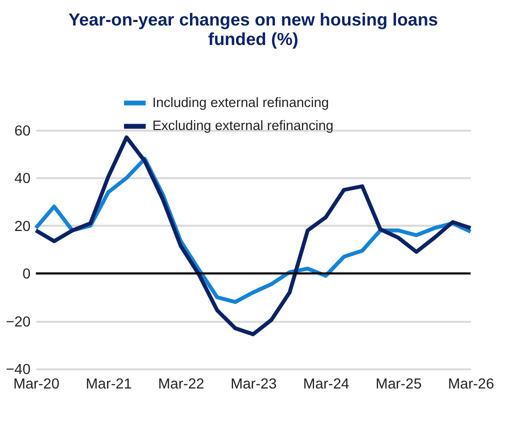 The width and height of the screenshot is (521, 427). What do you see at coordinates (243, 126) in the screenshot?
I see `legend-label: Excluding external refinancing` at bounding box center [243, 126].